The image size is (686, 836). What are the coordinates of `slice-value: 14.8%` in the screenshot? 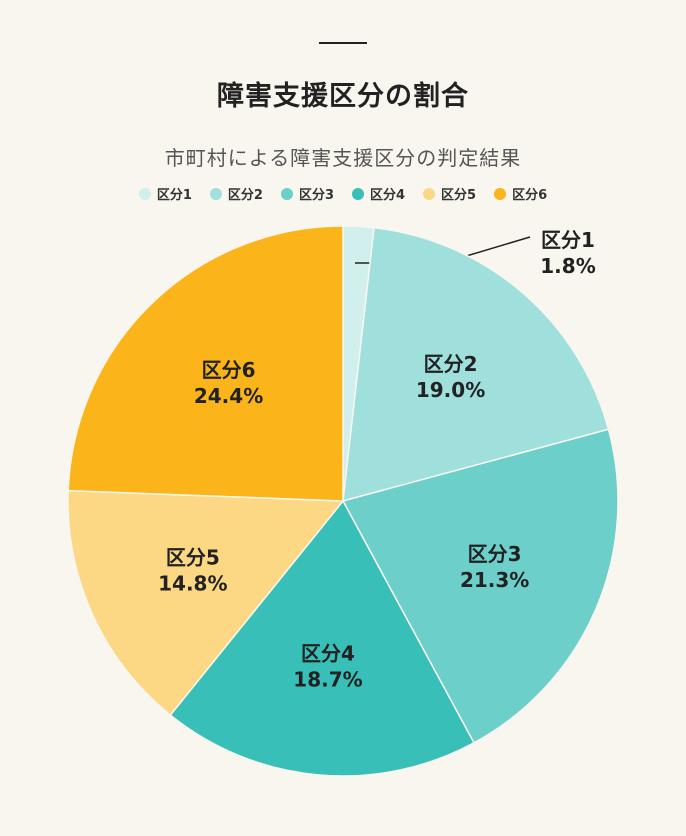 It's located at (192, 583).